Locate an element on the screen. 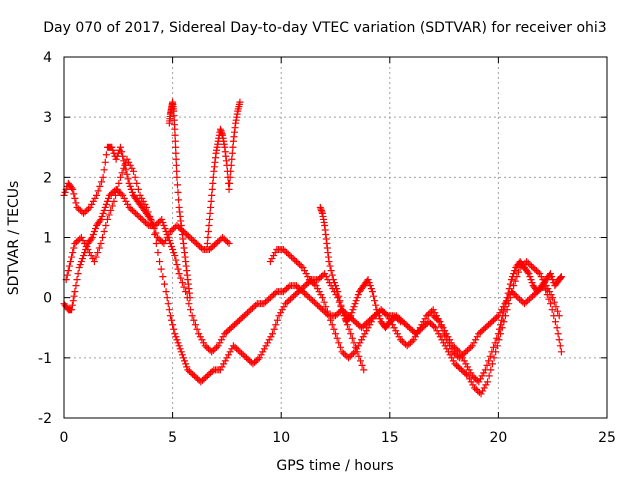  data-point-spike-5h is located at coordinates (176, 153).